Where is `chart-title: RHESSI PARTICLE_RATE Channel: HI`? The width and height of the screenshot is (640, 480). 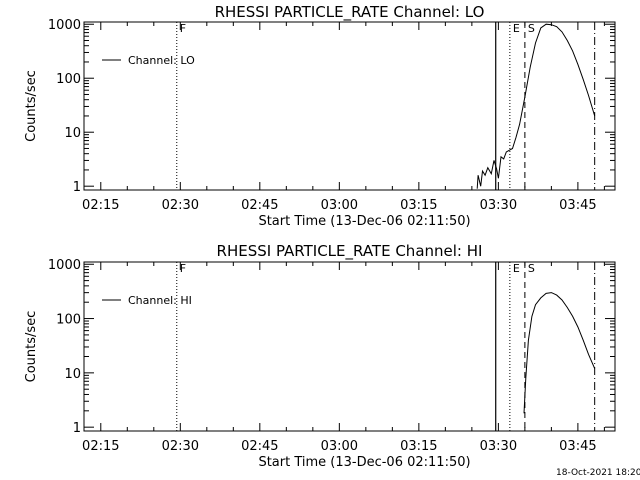
chart-title: RHESSI PARTICLE_RATE Channel: HI is located at coordinates (350, 251).